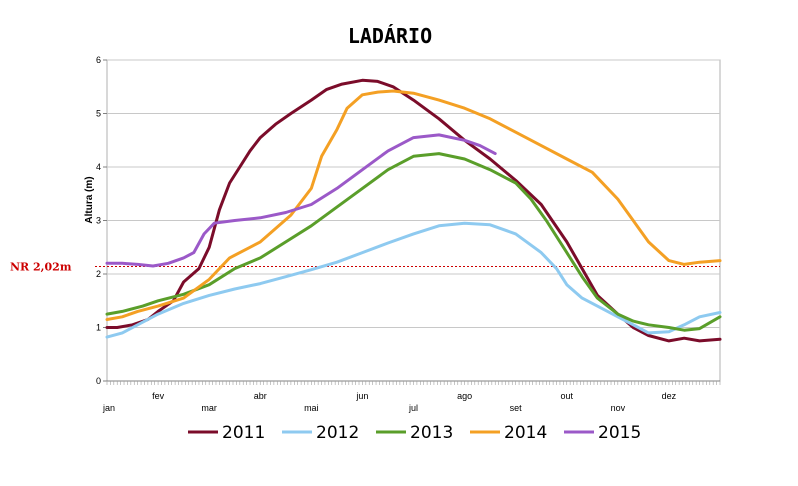  Describe the element at coordinates (411, 396) in the screenshot. I see `x-axis: jan fev mar abr mai jun jul ago set out nov dez` at that location.